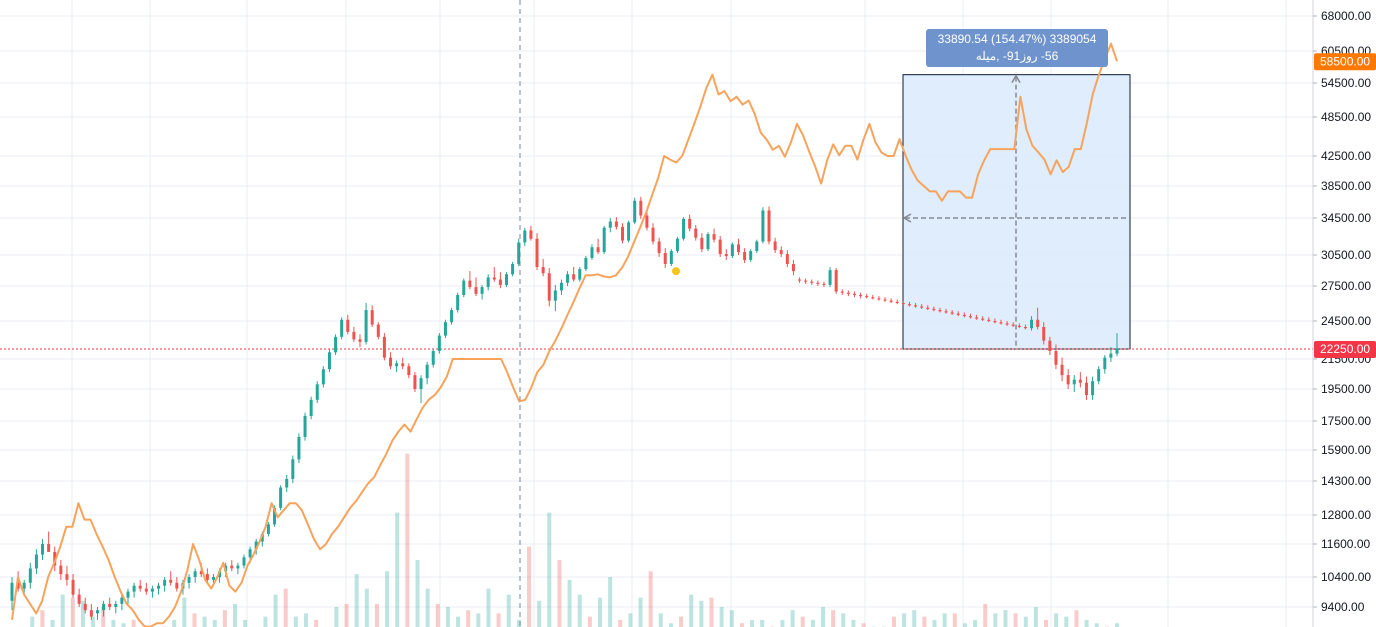 This screenshot has width=1376, height=627. Describe the element at coordinates (1346, 286) in the screenshot. I see `price-axis-tick-label: 27500.00` at that location.